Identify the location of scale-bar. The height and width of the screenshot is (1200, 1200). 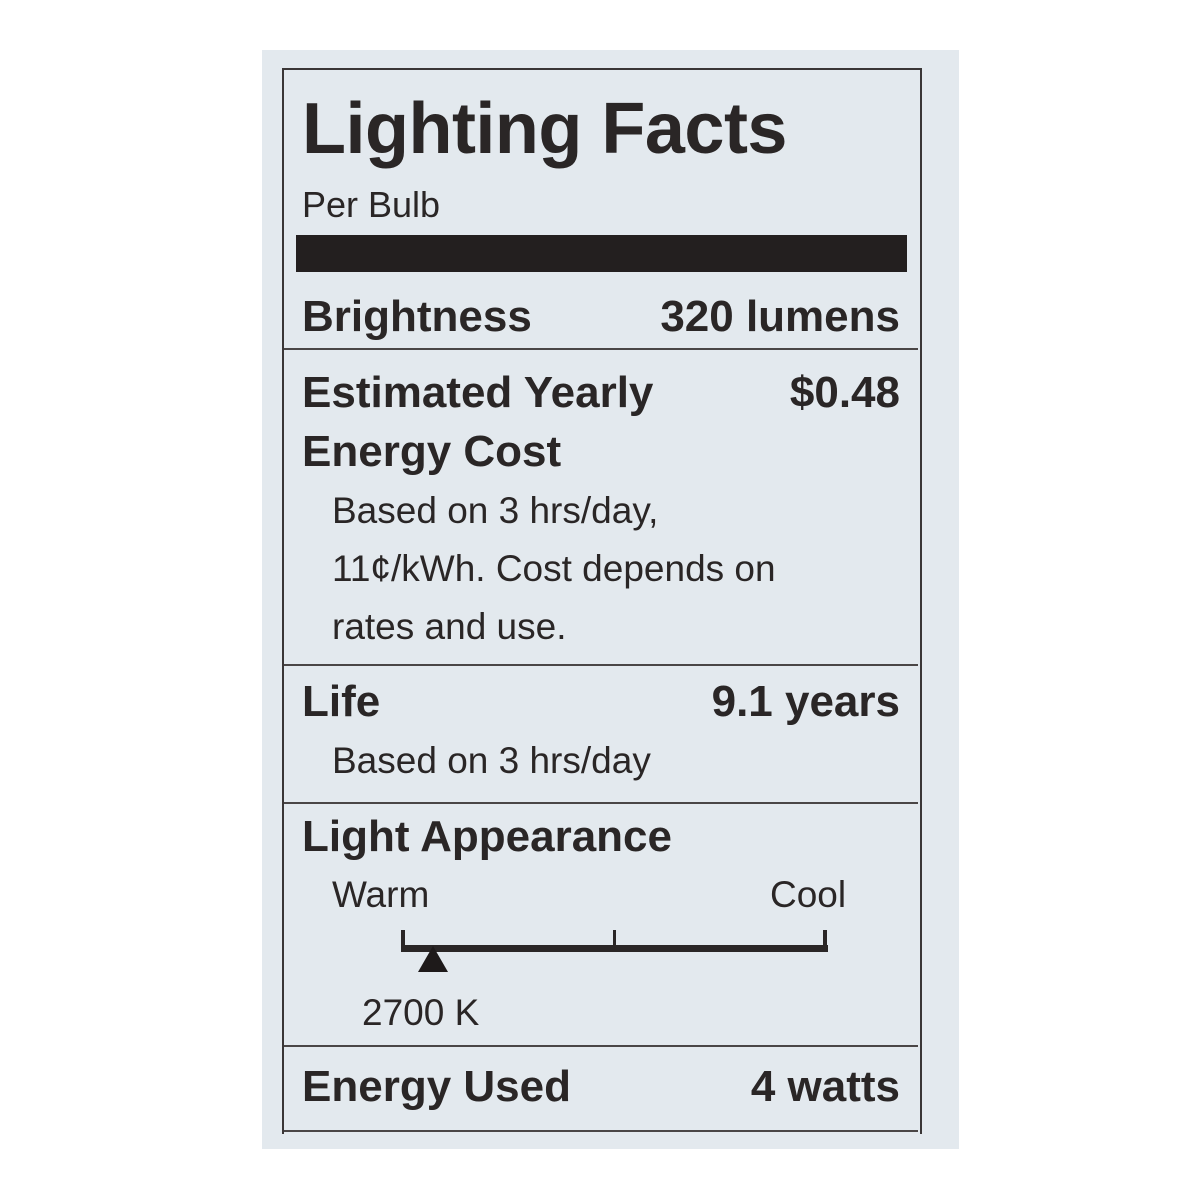
(614, 948).